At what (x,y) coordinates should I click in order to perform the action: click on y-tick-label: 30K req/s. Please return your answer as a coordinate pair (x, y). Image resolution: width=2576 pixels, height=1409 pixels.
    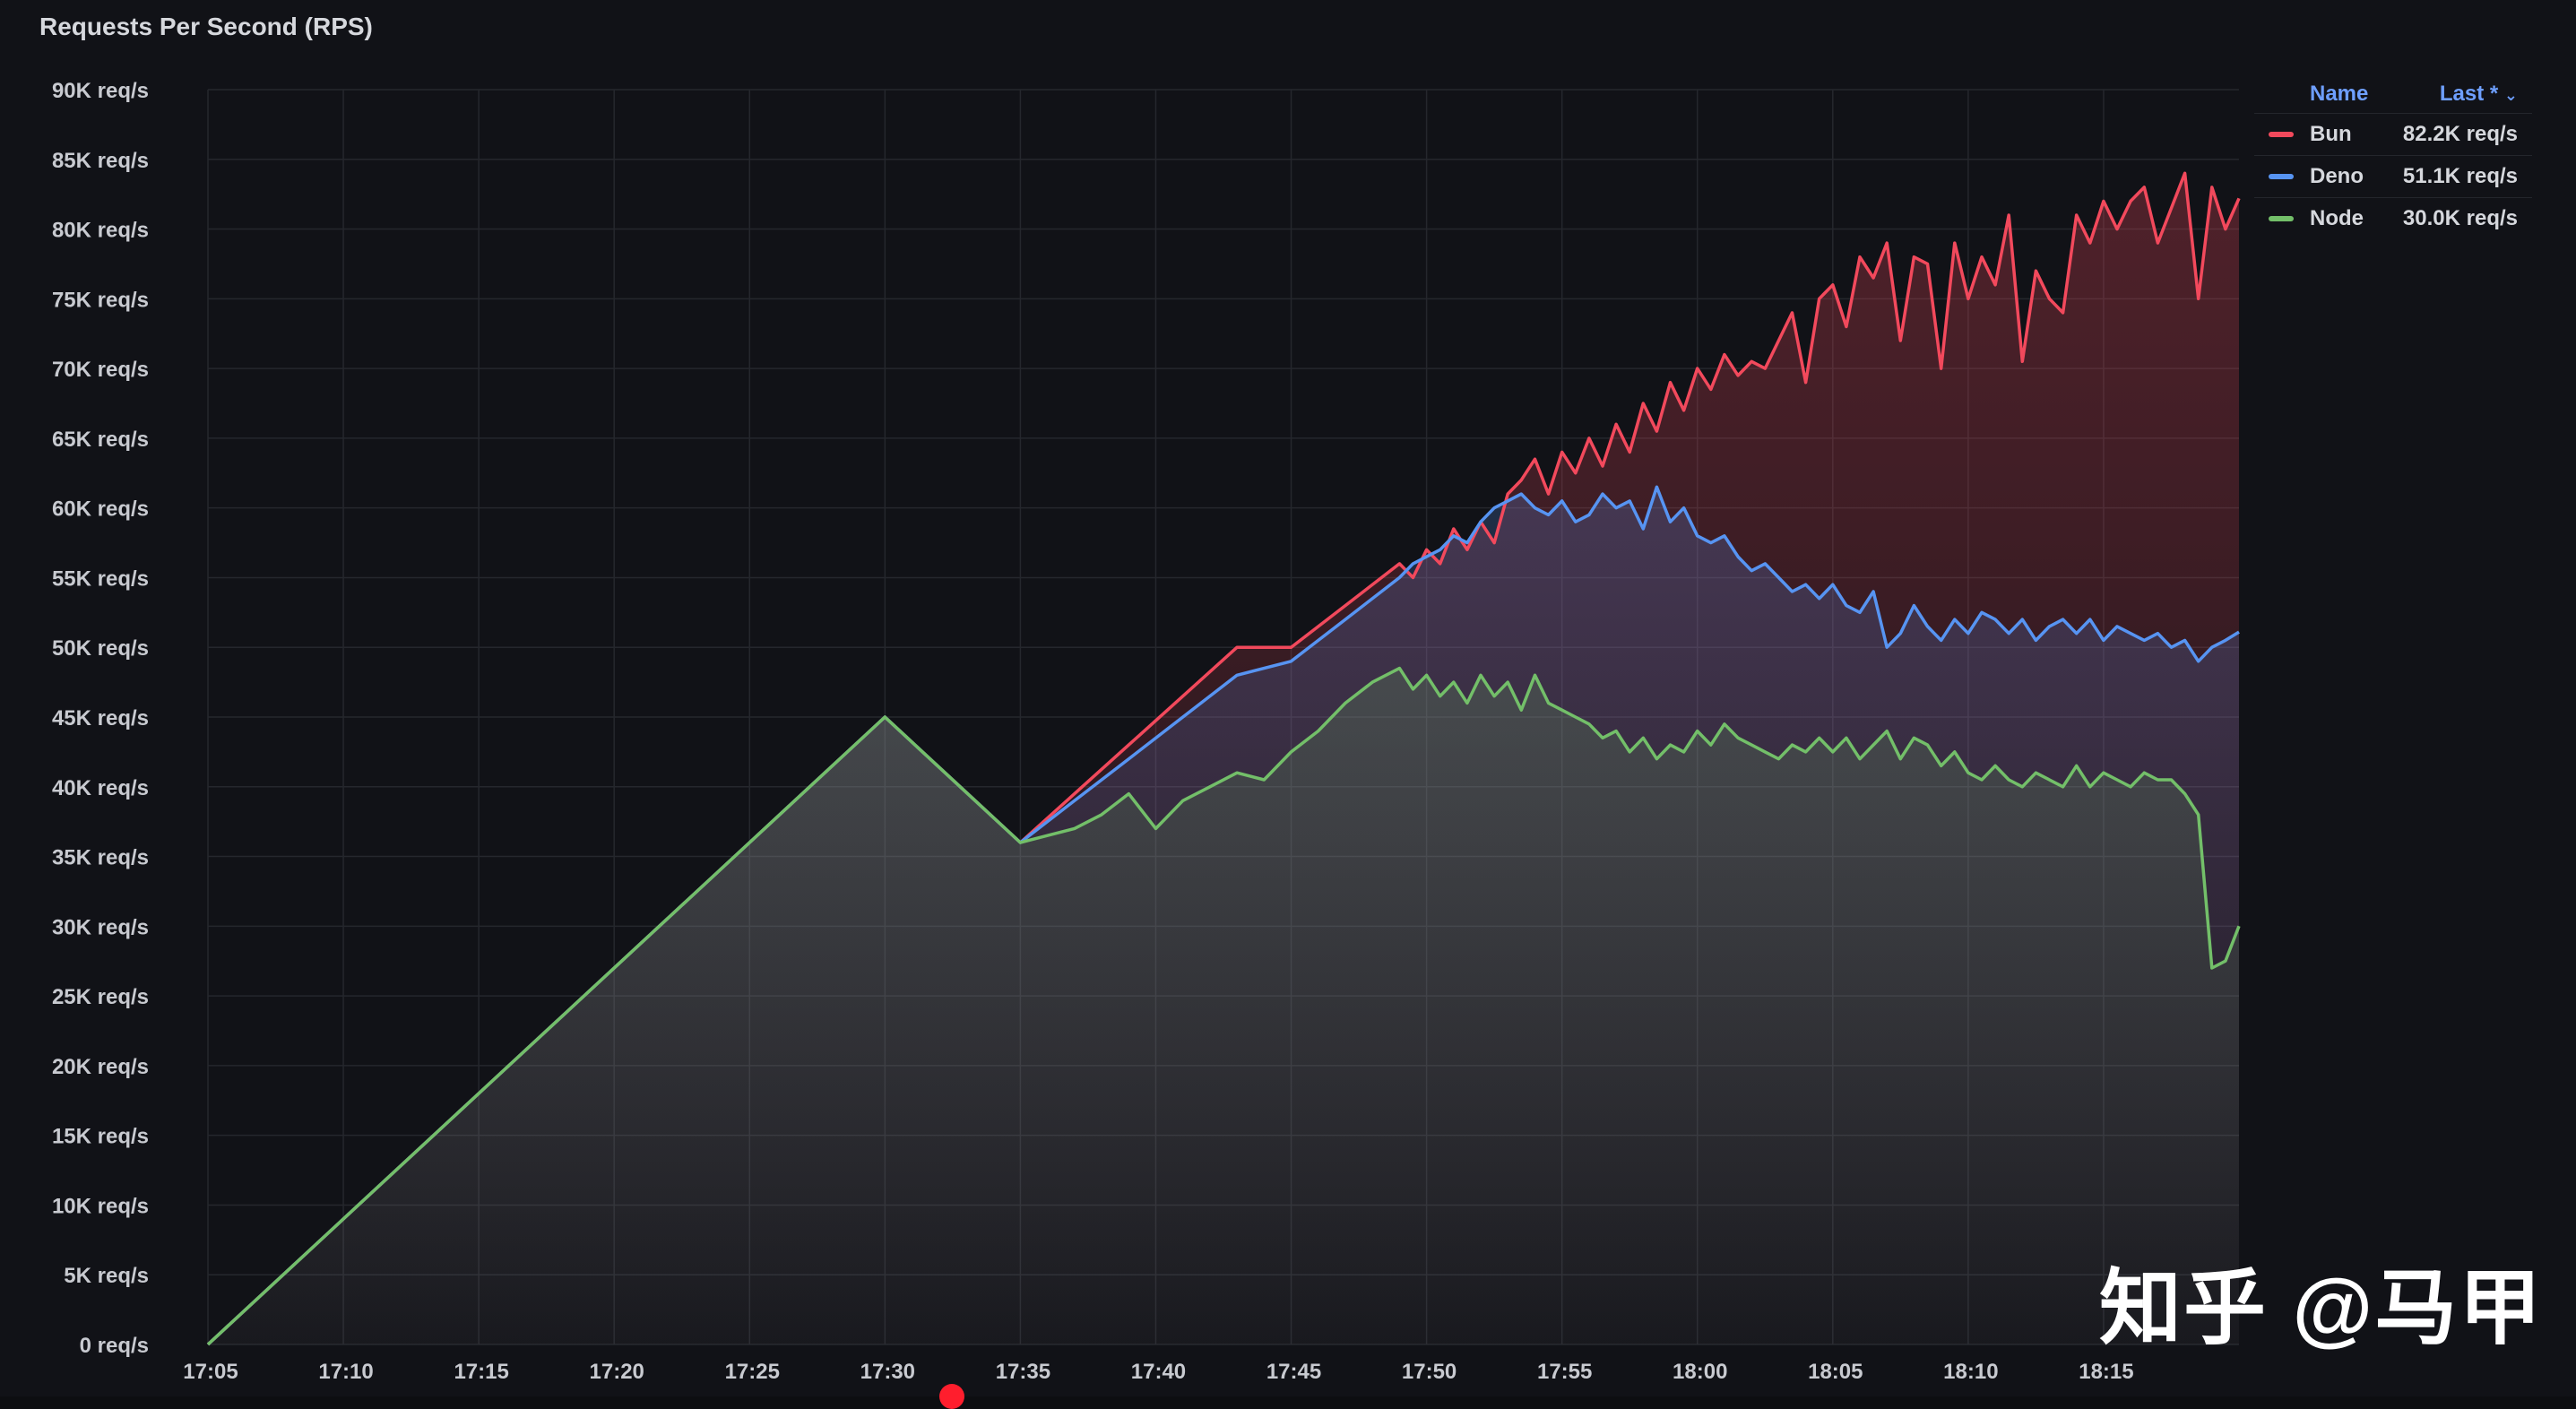
    Looking at the image, I should click on (100, 927).